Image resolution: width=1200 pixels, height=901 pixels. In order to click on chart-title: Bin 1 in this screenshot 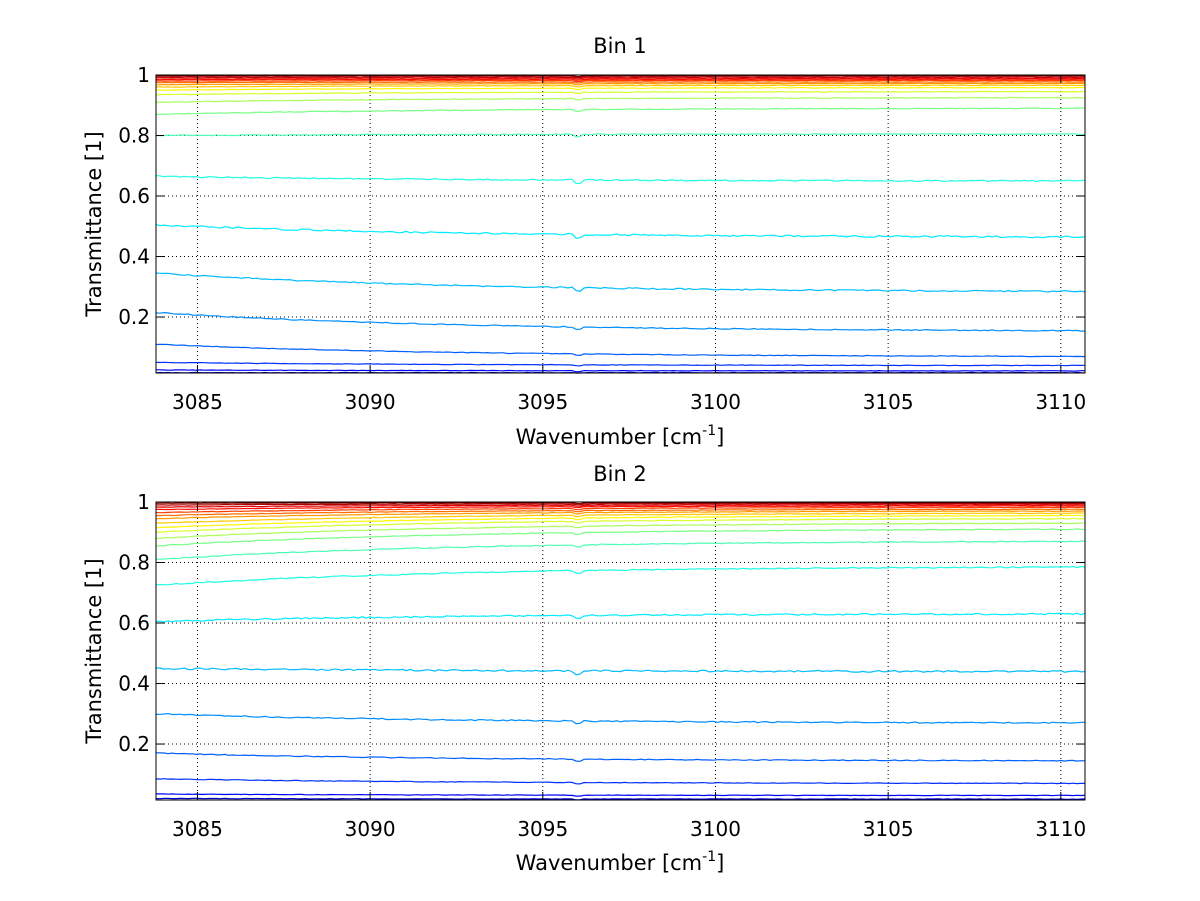, I will do `click(620, 46)`.